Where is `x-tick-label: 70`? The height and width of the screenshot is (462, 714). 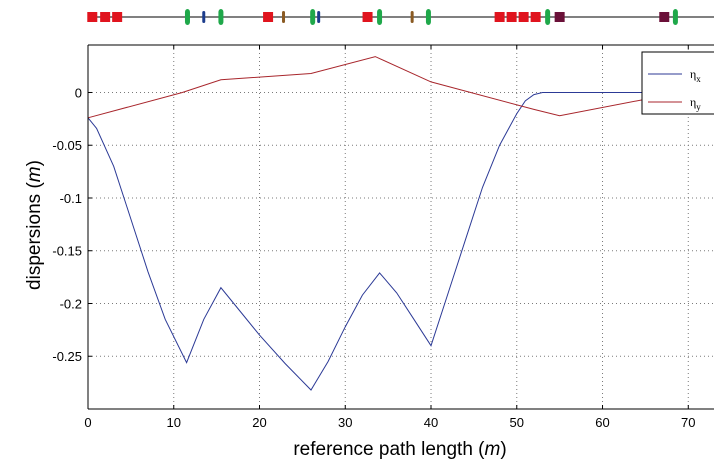
x-tick-label: 70 is located at coordinates (688, 422).